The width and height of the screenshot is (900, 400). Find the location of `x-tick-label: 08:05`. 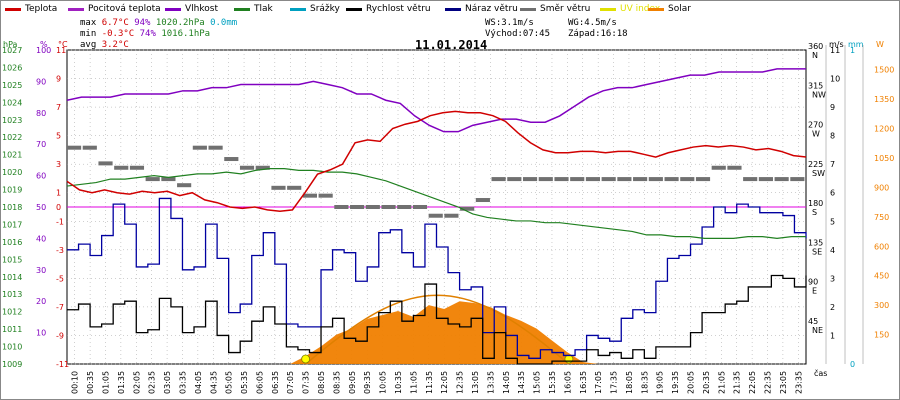

x-tick-label: 08:05 is located at coordinates (321, 382).